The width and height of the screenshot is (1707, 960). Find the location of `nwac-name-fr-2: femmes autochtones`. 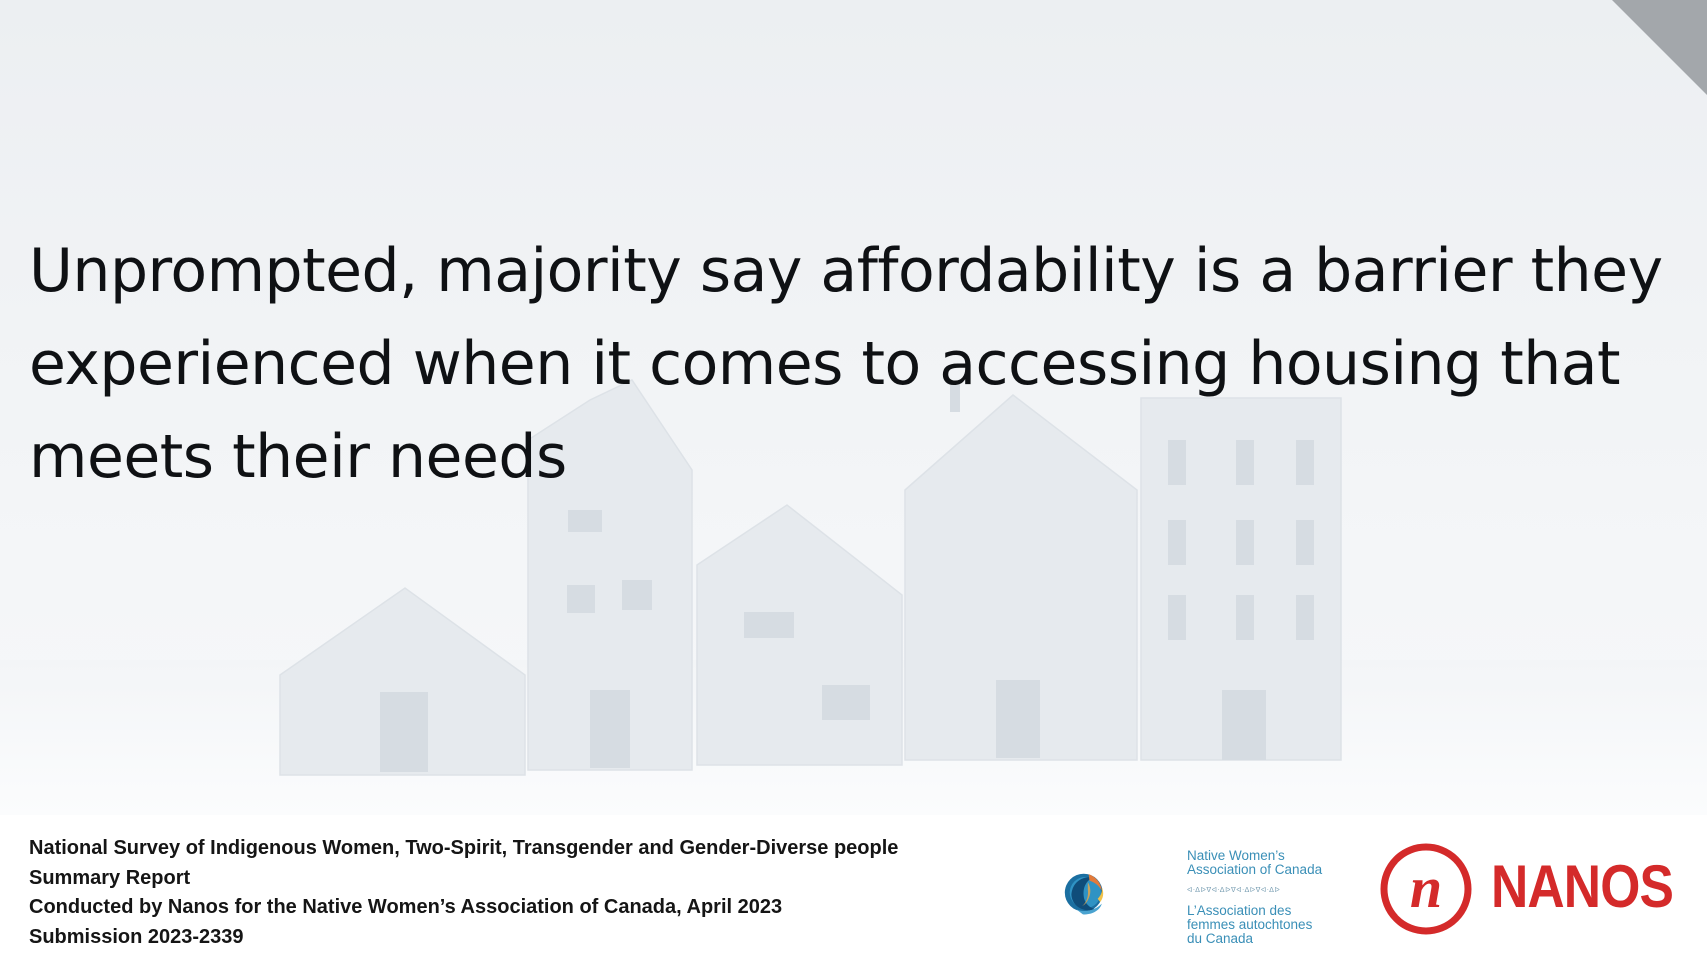

nwac-name-fr-2: femmes autochtones is located at coordinates (1250, 924).